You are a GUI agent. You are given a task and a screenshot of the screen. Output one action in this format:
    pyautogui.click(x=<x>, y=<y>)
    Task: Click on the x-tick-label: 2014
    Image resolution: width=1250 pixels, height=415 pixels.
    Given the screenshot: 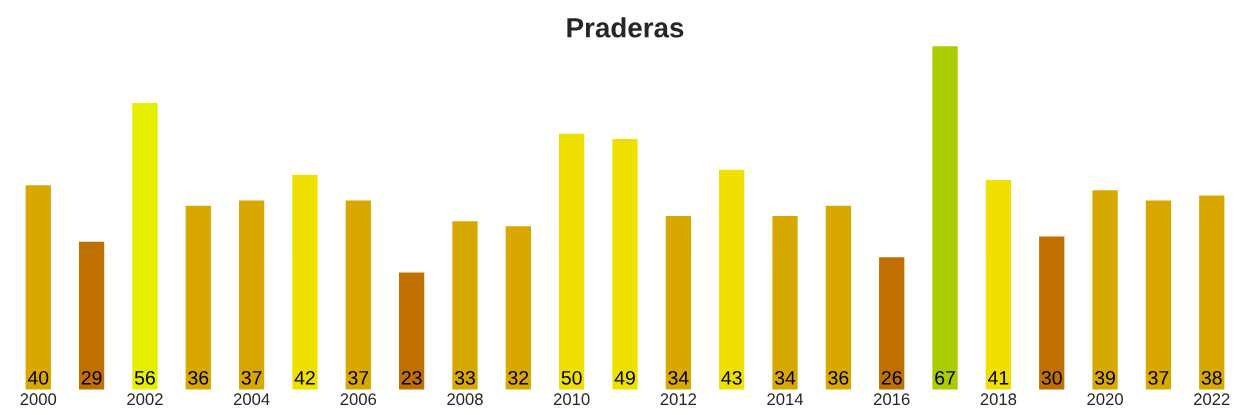 What is the action you would take?
    pyautogui.click(x=785, y=399)
    